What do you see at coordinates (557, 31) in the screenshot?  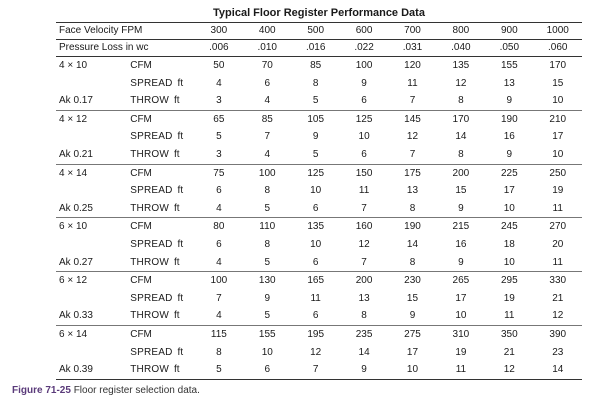 I see `velocity-value: 1000` at bounding box center [557, 31].